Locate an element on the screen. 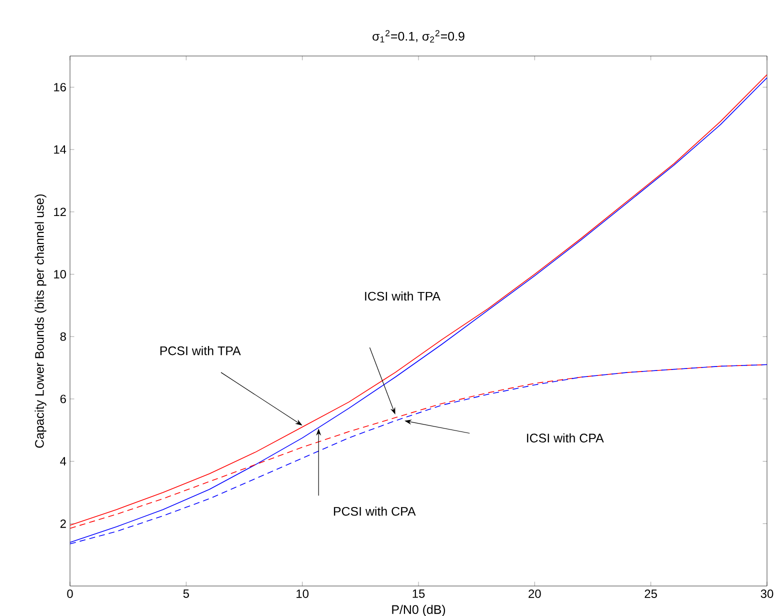 This screenshot has width=780, height=616. x-tick-label: 10 is located at coordinates (302, 594).